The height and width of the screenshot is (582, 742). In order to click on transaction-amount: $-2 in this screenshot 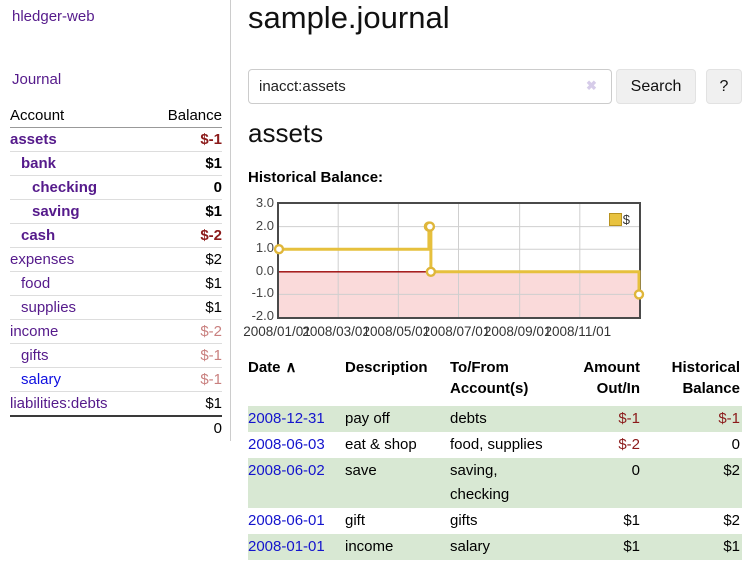, I will do `click(629, 444)`.